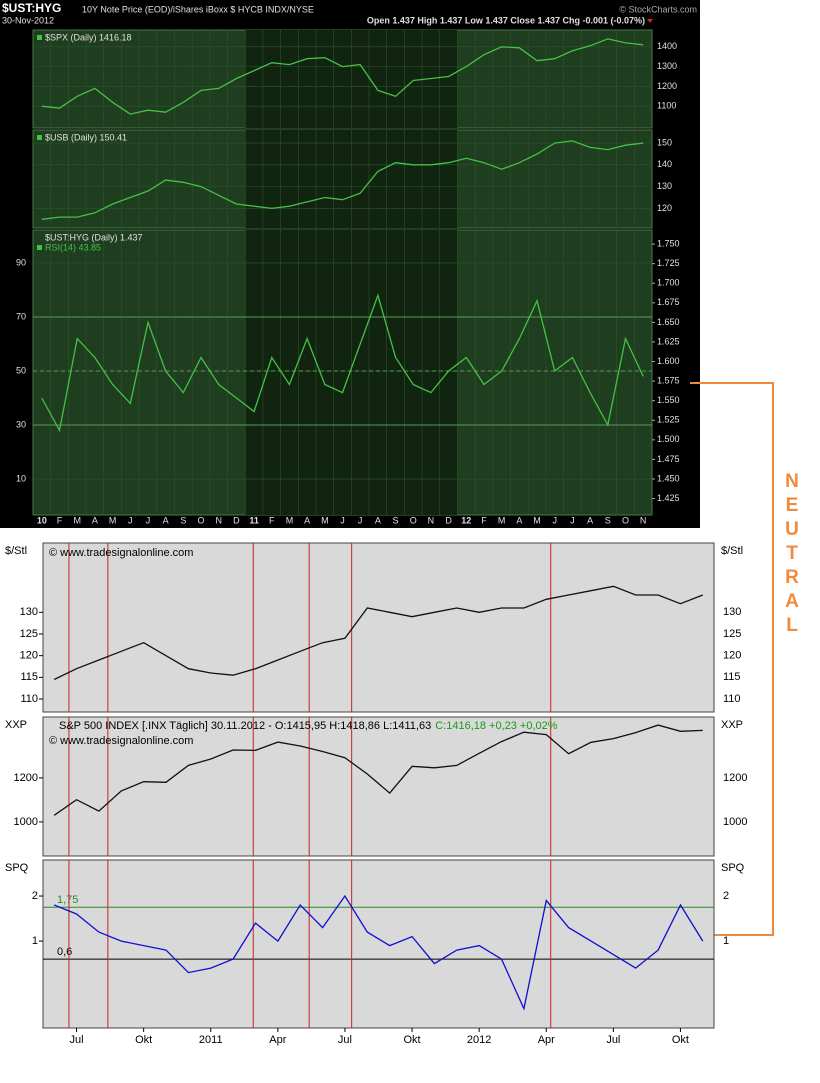 The image size is (820, 1083). What do you see at coordinates (16, 551) in the screenshot?
I see `y-label: $/Stl` at bounding box center [16, 551].